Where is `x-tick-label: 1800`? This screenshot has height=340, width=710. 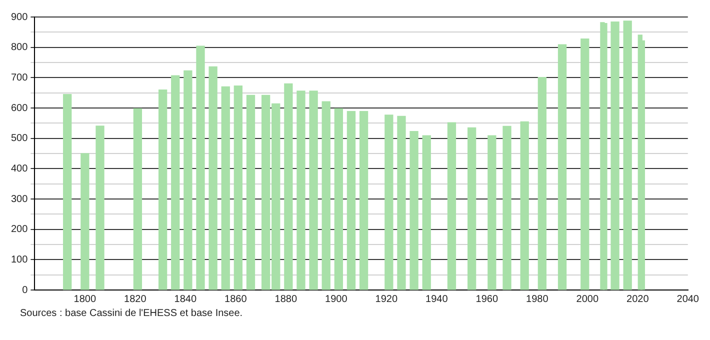
x-tick-label: 1800 is located at coordinates (85, 299).